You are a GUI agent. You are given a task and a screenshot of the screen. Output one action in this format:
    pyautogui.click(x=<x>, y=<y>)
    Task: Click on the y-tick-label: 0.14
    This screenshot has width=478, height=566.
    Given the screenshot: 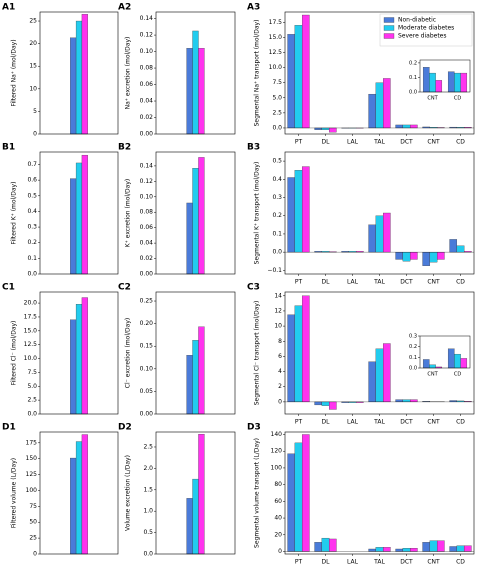 What is the action you would take?
    pyautogui.click(x=147, y=165)
    